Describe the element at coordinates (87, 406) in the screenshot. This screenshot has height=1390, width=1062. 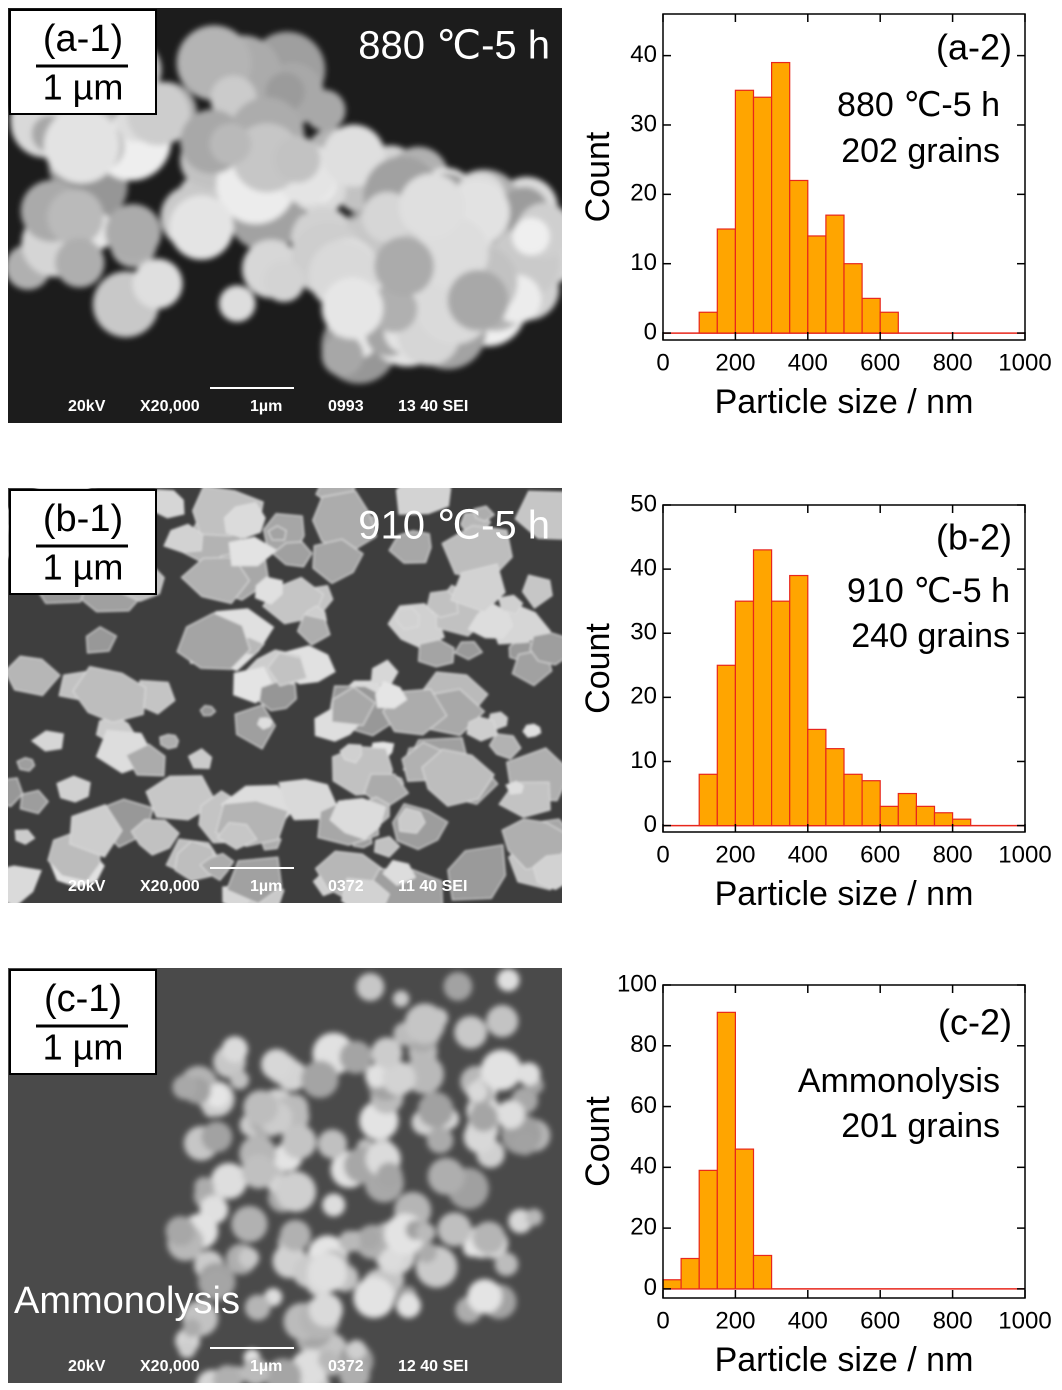
I see `sem-footer: 20kV` at that location.